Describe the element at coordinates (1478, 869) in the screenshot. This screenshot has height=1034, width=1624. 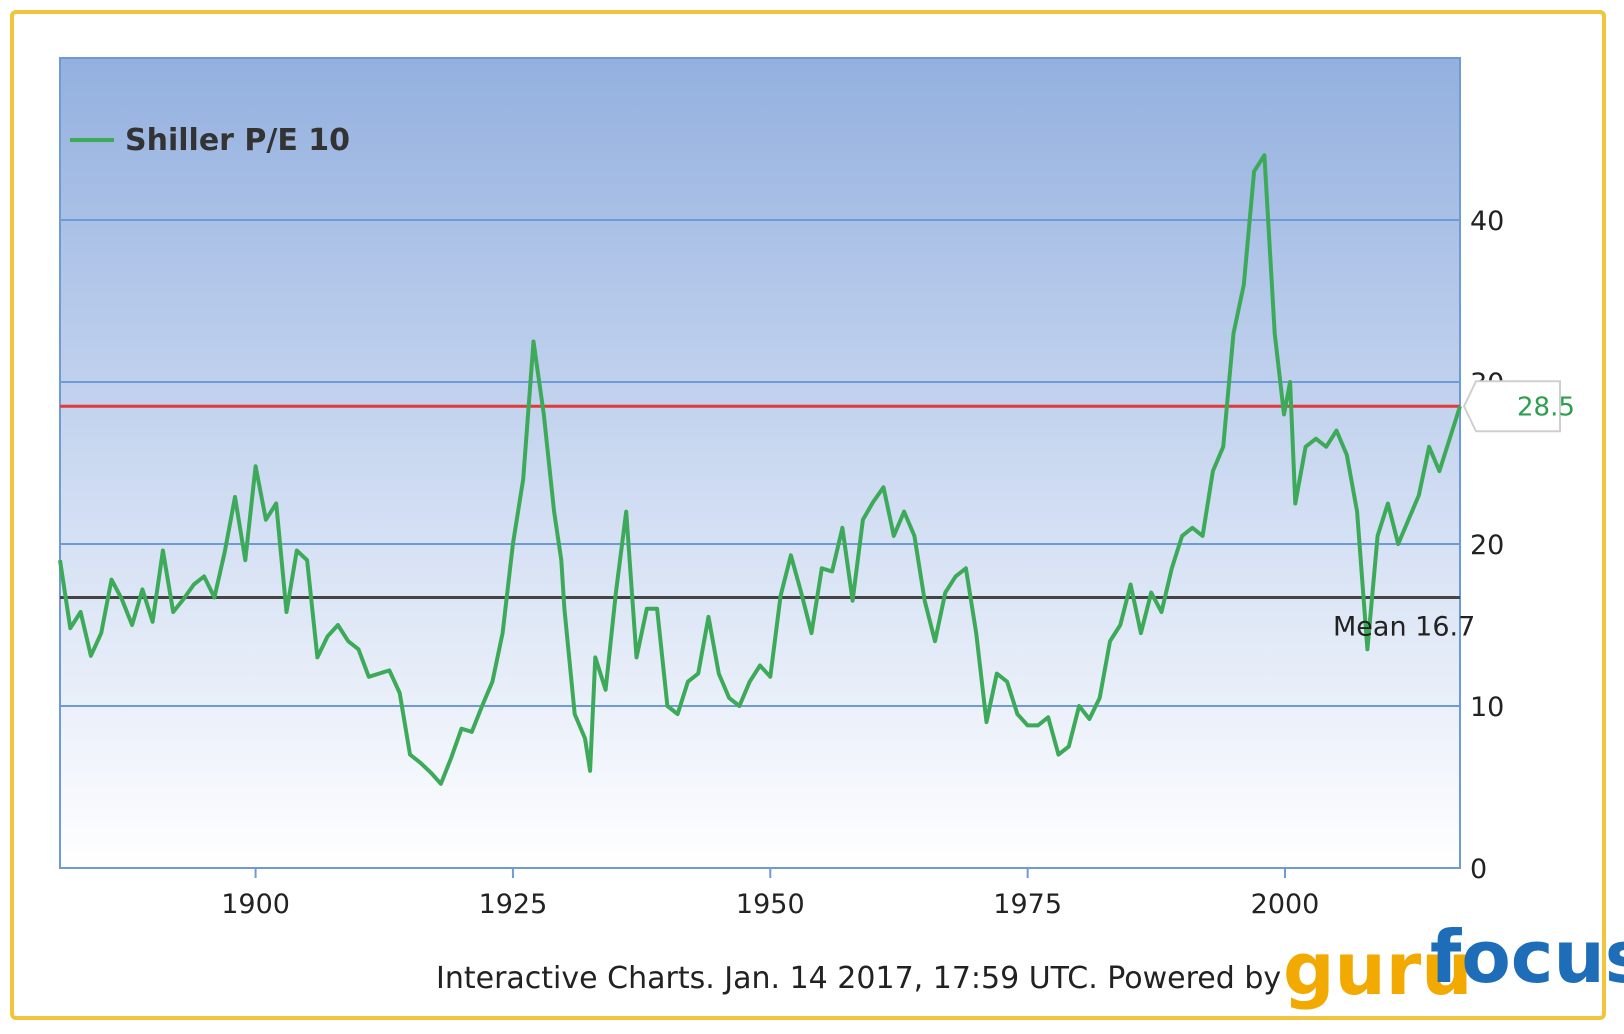
I see `y-tick-label: 0` at that location.